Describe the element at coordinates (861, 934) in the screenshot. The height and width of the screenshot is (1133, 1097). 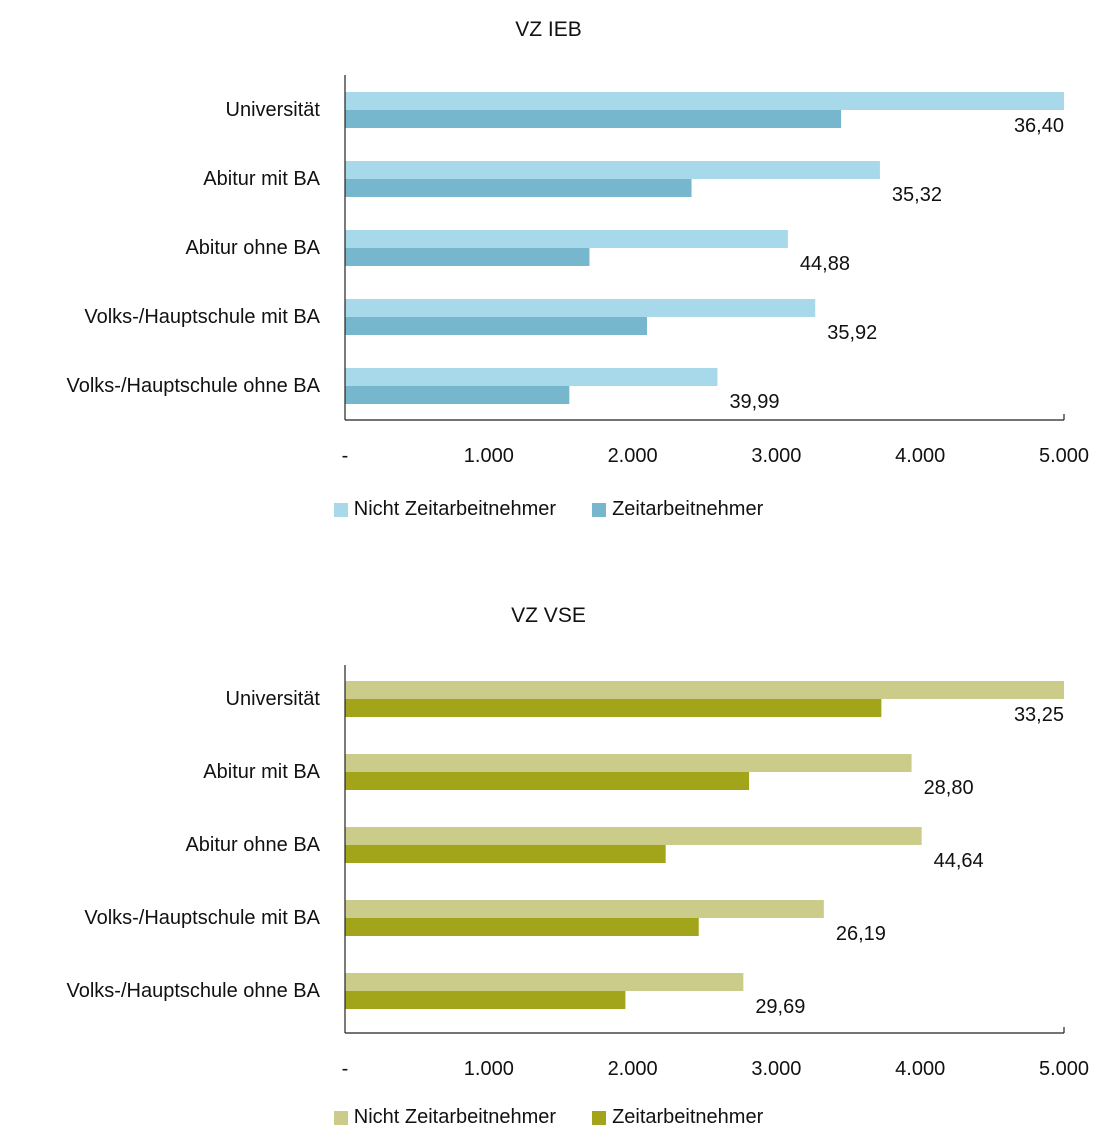
I see `data-label: 26,19` at that location.